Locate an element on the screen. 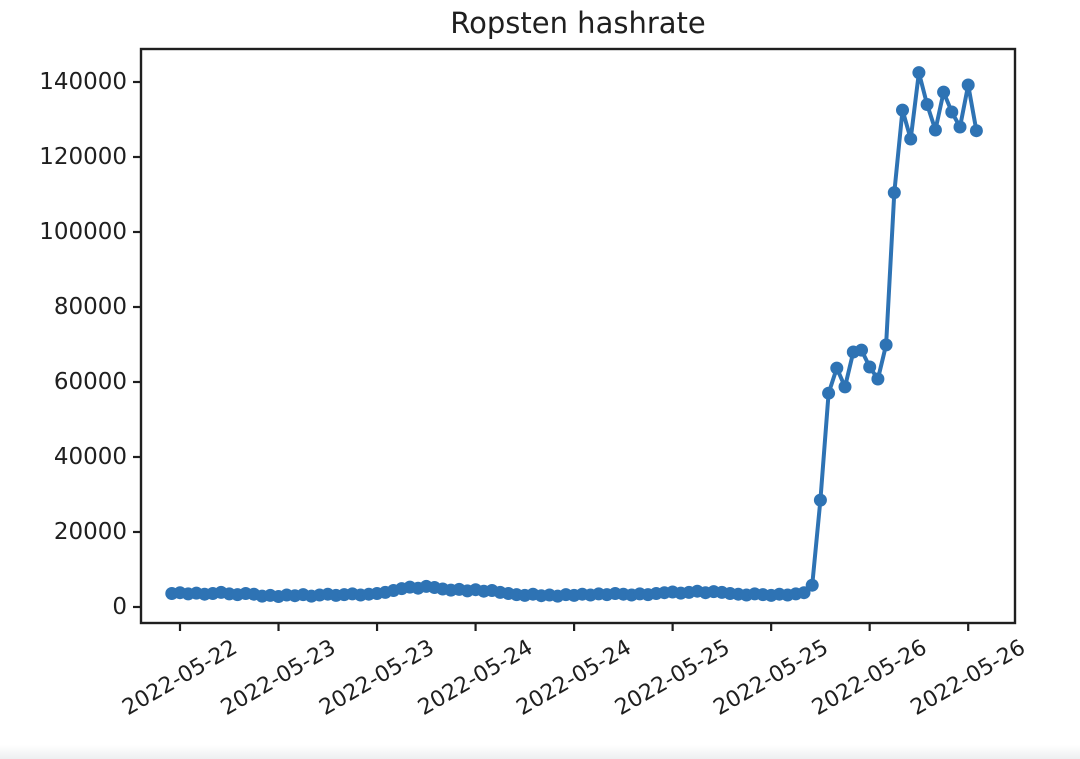  y-axis-tick-label: 120000 is located at coordinates (83, 157).